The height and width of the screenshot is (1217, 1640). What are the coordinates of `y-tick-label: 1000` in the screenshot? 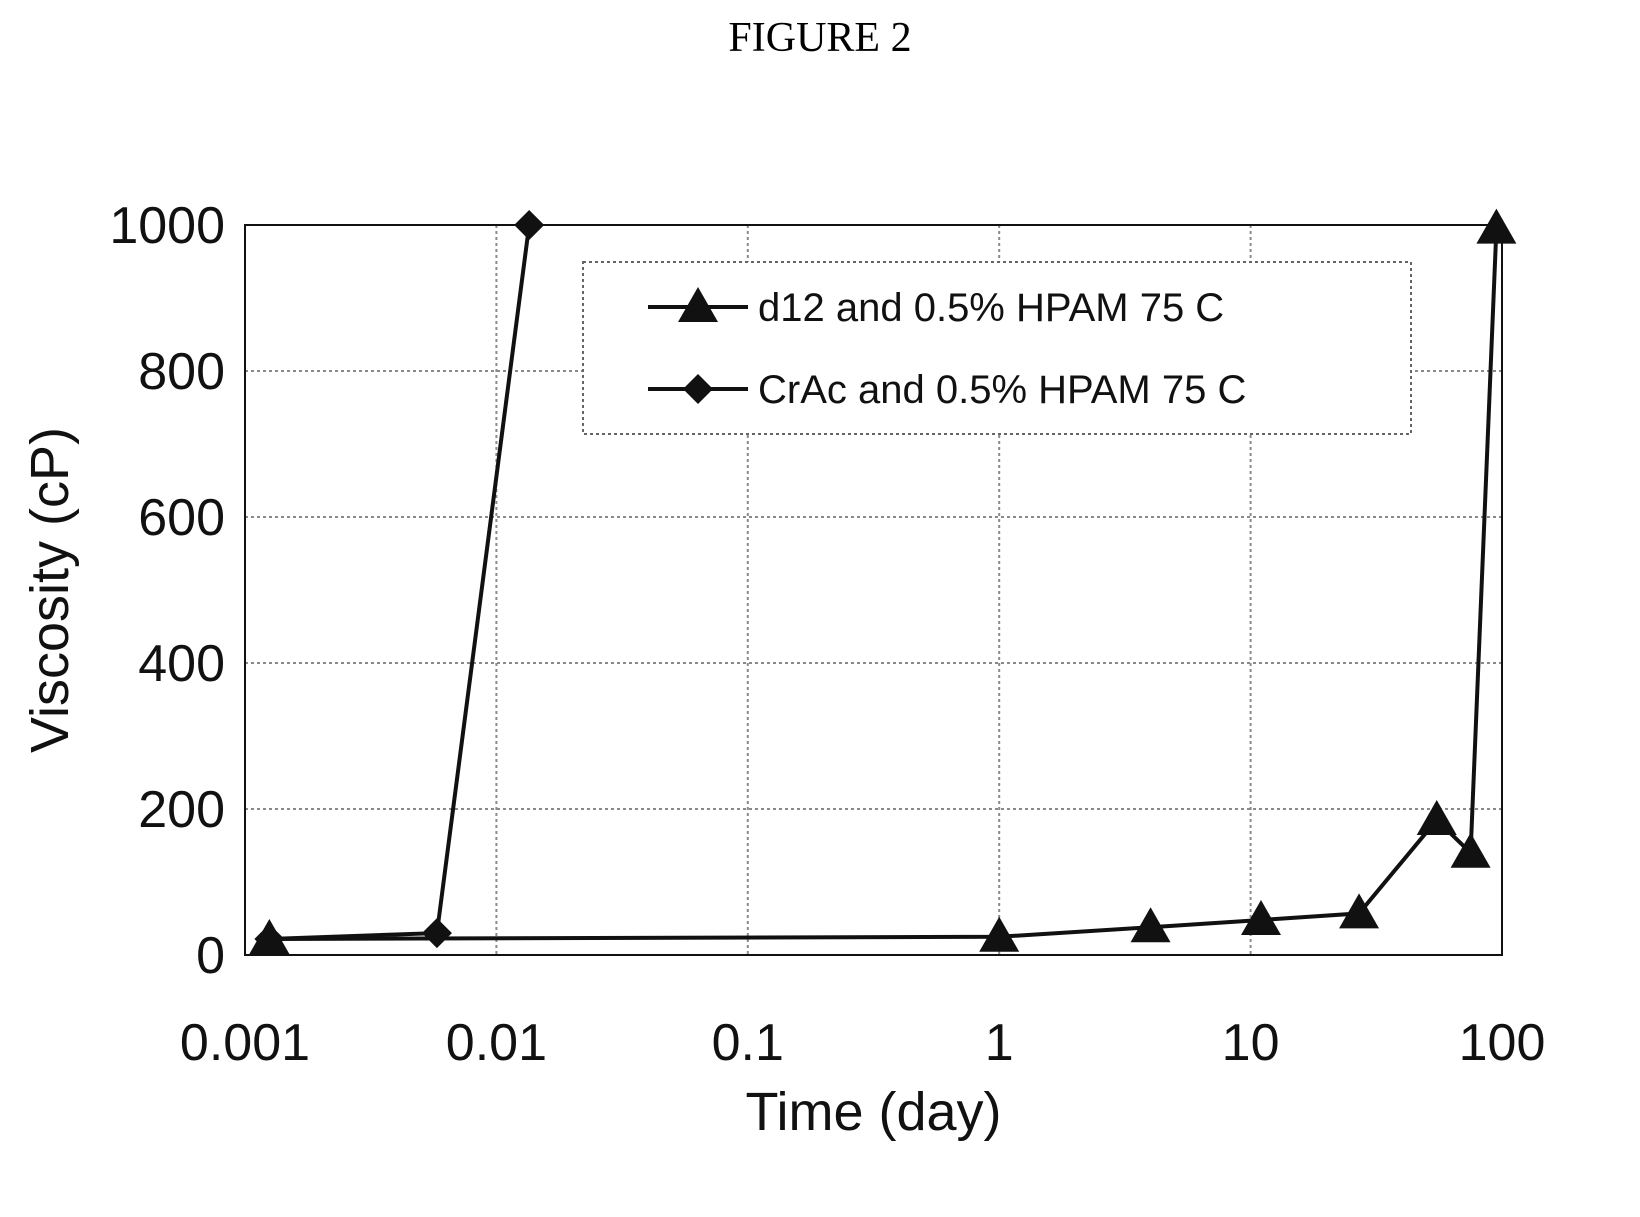 It's located at (167, 226).